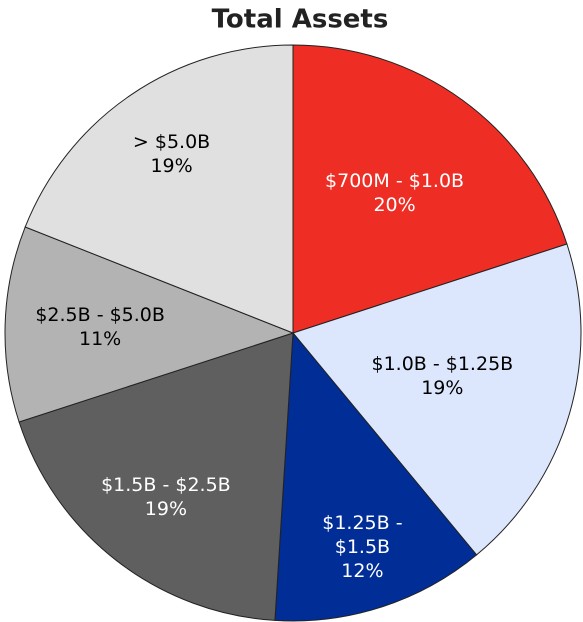 The width and height of the screenshot is (583, 622). What do you see at coordinates (362, 570) in the screenshot?
I see `slice-value: 12%` at bounding box center [362, 570].